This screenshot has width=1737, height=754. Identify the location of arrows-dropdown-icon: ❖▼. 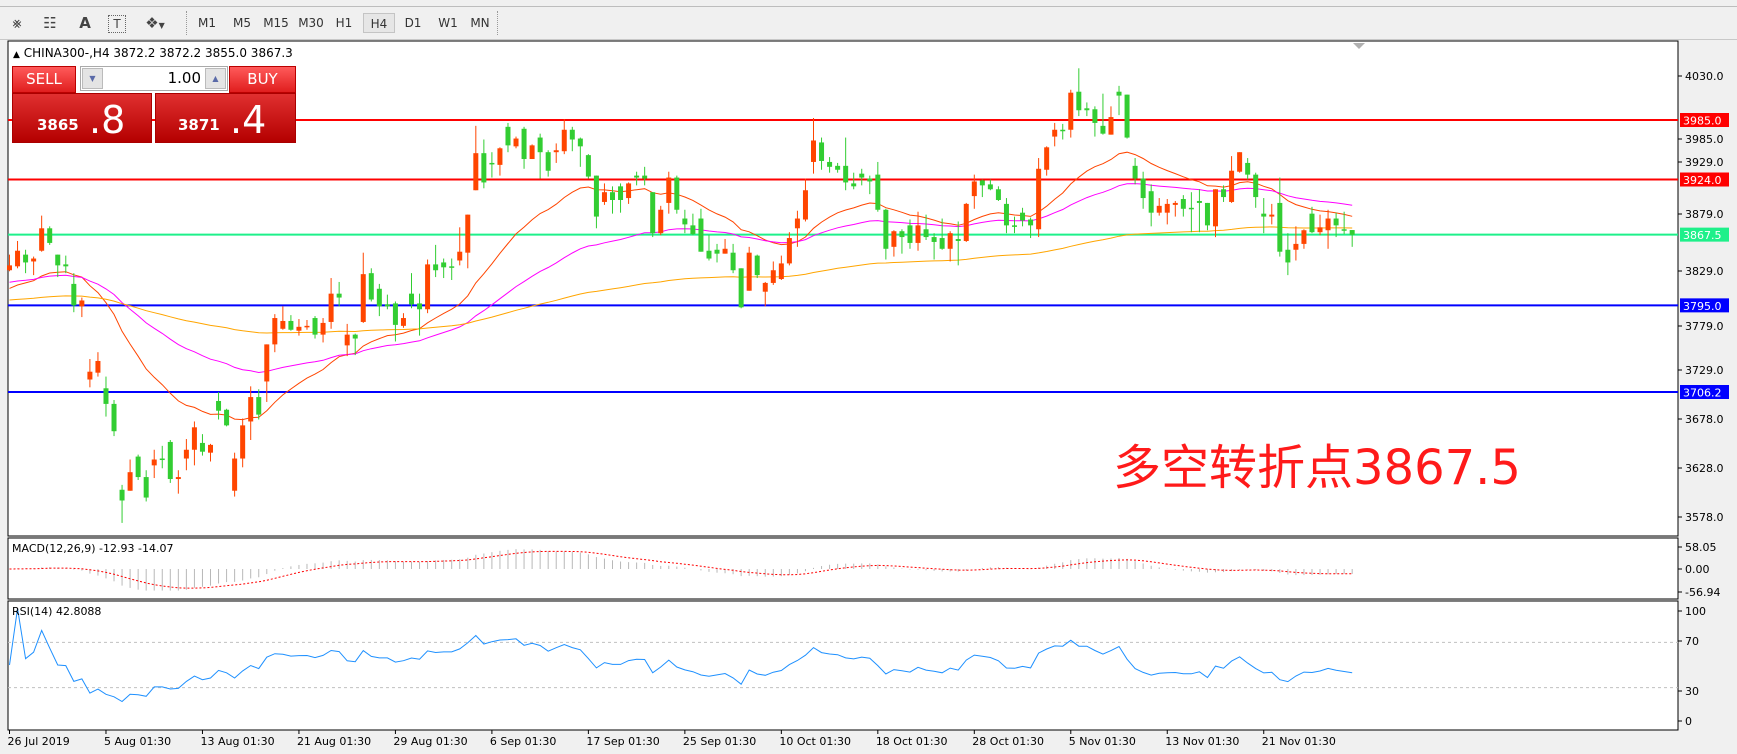
(155, 23).